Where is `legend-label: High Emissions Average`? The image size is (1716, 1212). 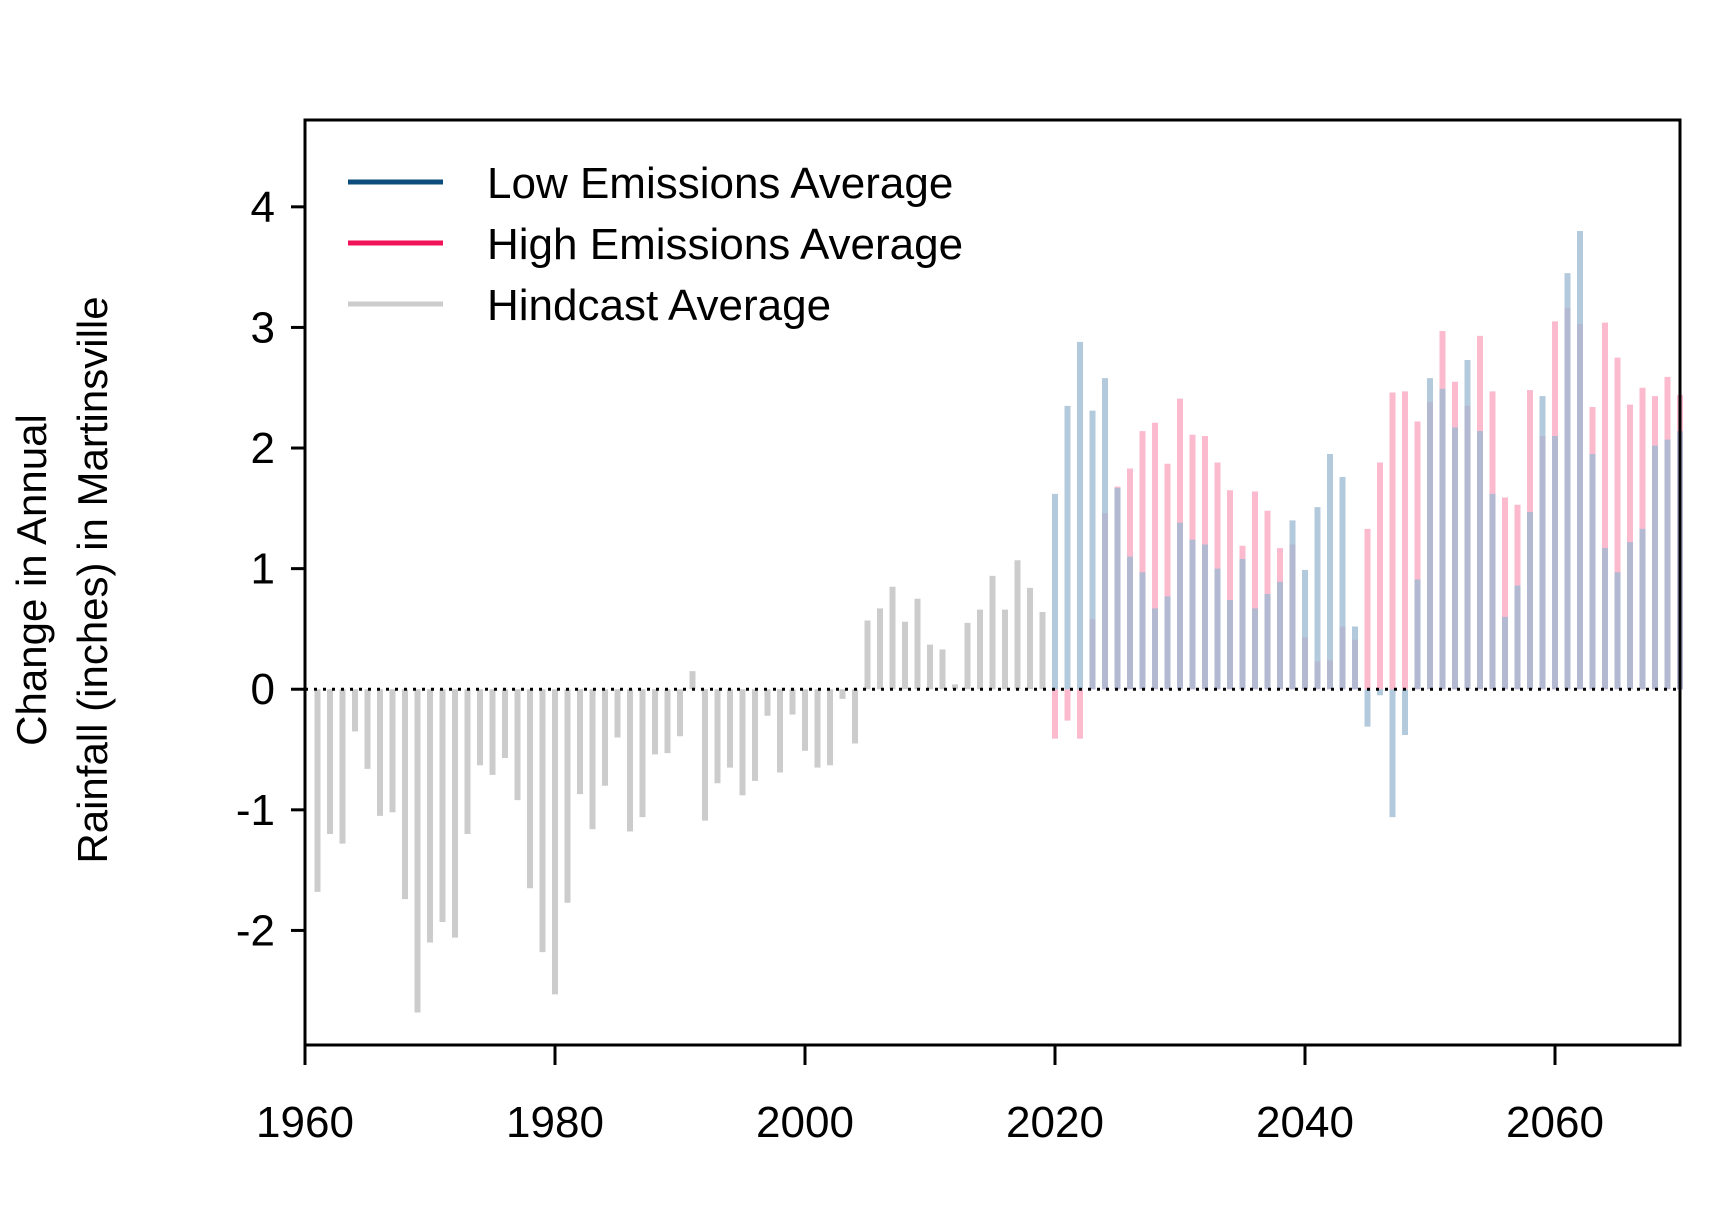
legend-label: High Emissions Average is located at coordinates (725, 244).